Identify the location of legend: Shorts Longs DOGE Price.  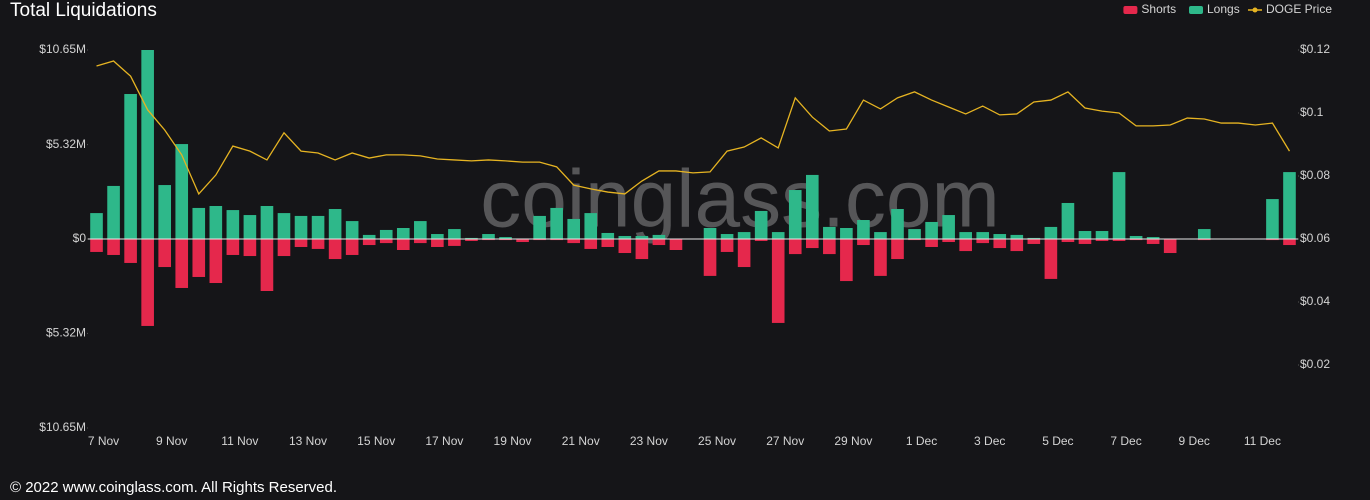
(1227, 9).